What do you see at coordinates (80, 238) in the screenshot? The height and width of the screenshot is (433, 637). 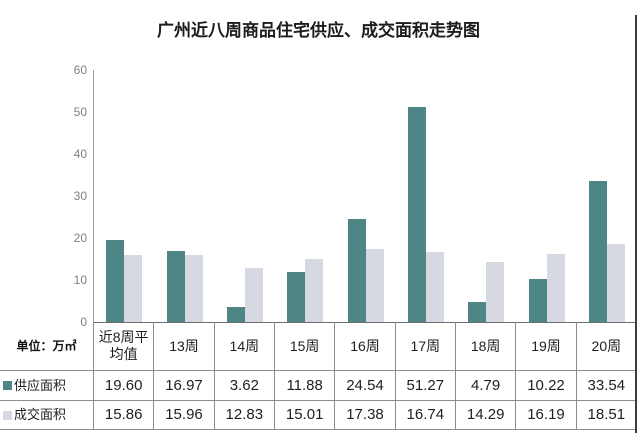 I see `y-axis-tick-label: 20` at bounding box center [80, 238].